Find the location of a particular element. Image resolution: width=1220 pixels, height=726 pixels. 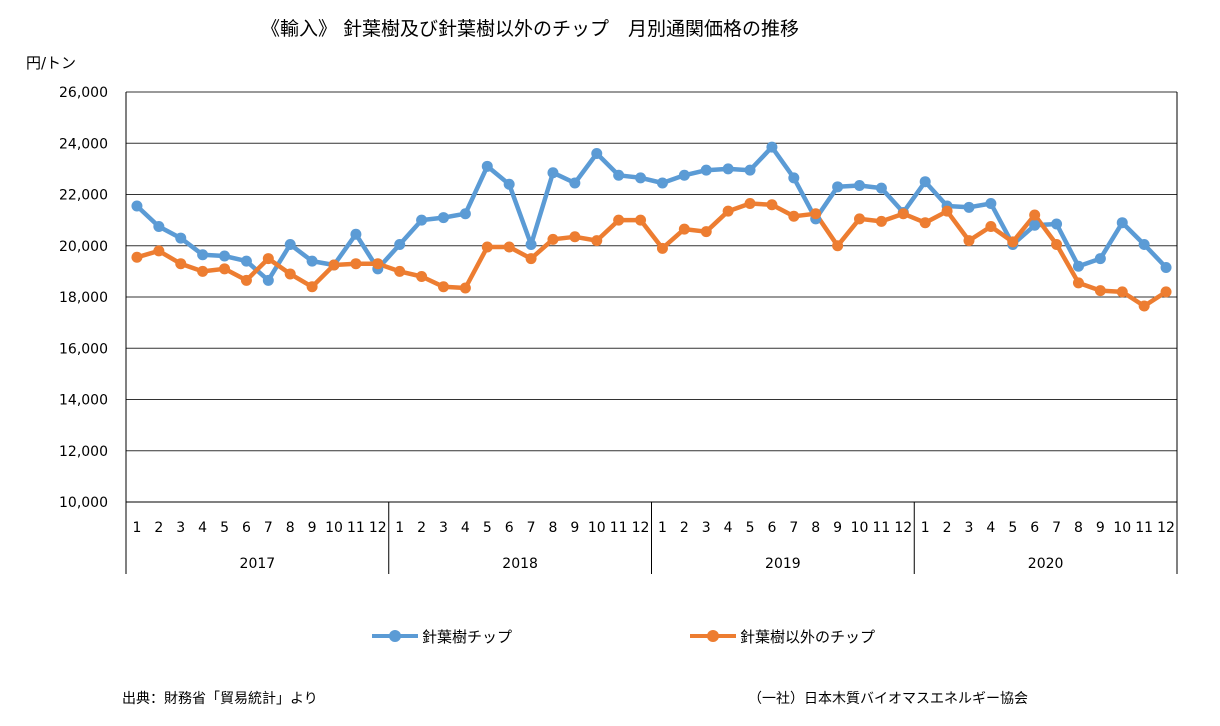

credit-note: （一社）日本木質バイオマスエネルギー協会 is located at coordinates (888, 699).